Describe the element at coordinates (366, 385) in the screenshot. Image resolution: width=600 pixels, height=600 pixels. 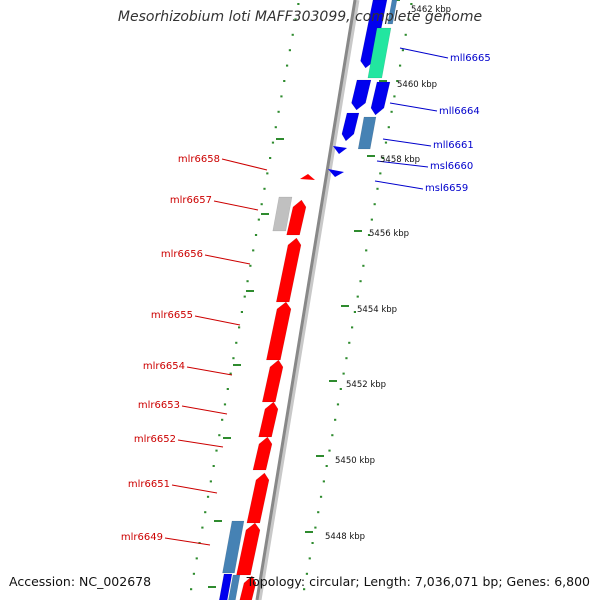
I see `tick-label: 5452 kbp` at that location.